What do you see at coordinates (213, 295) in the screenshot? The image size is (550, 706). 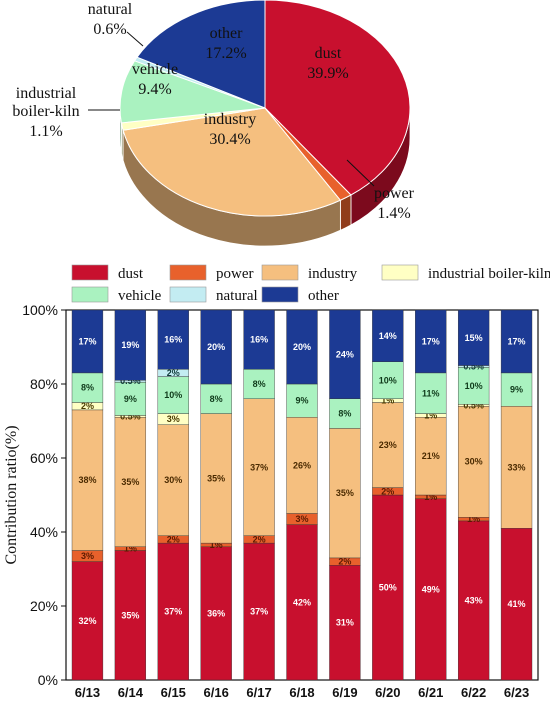 I see `legend-item-natural: natural` at bounding box center [213, 295].